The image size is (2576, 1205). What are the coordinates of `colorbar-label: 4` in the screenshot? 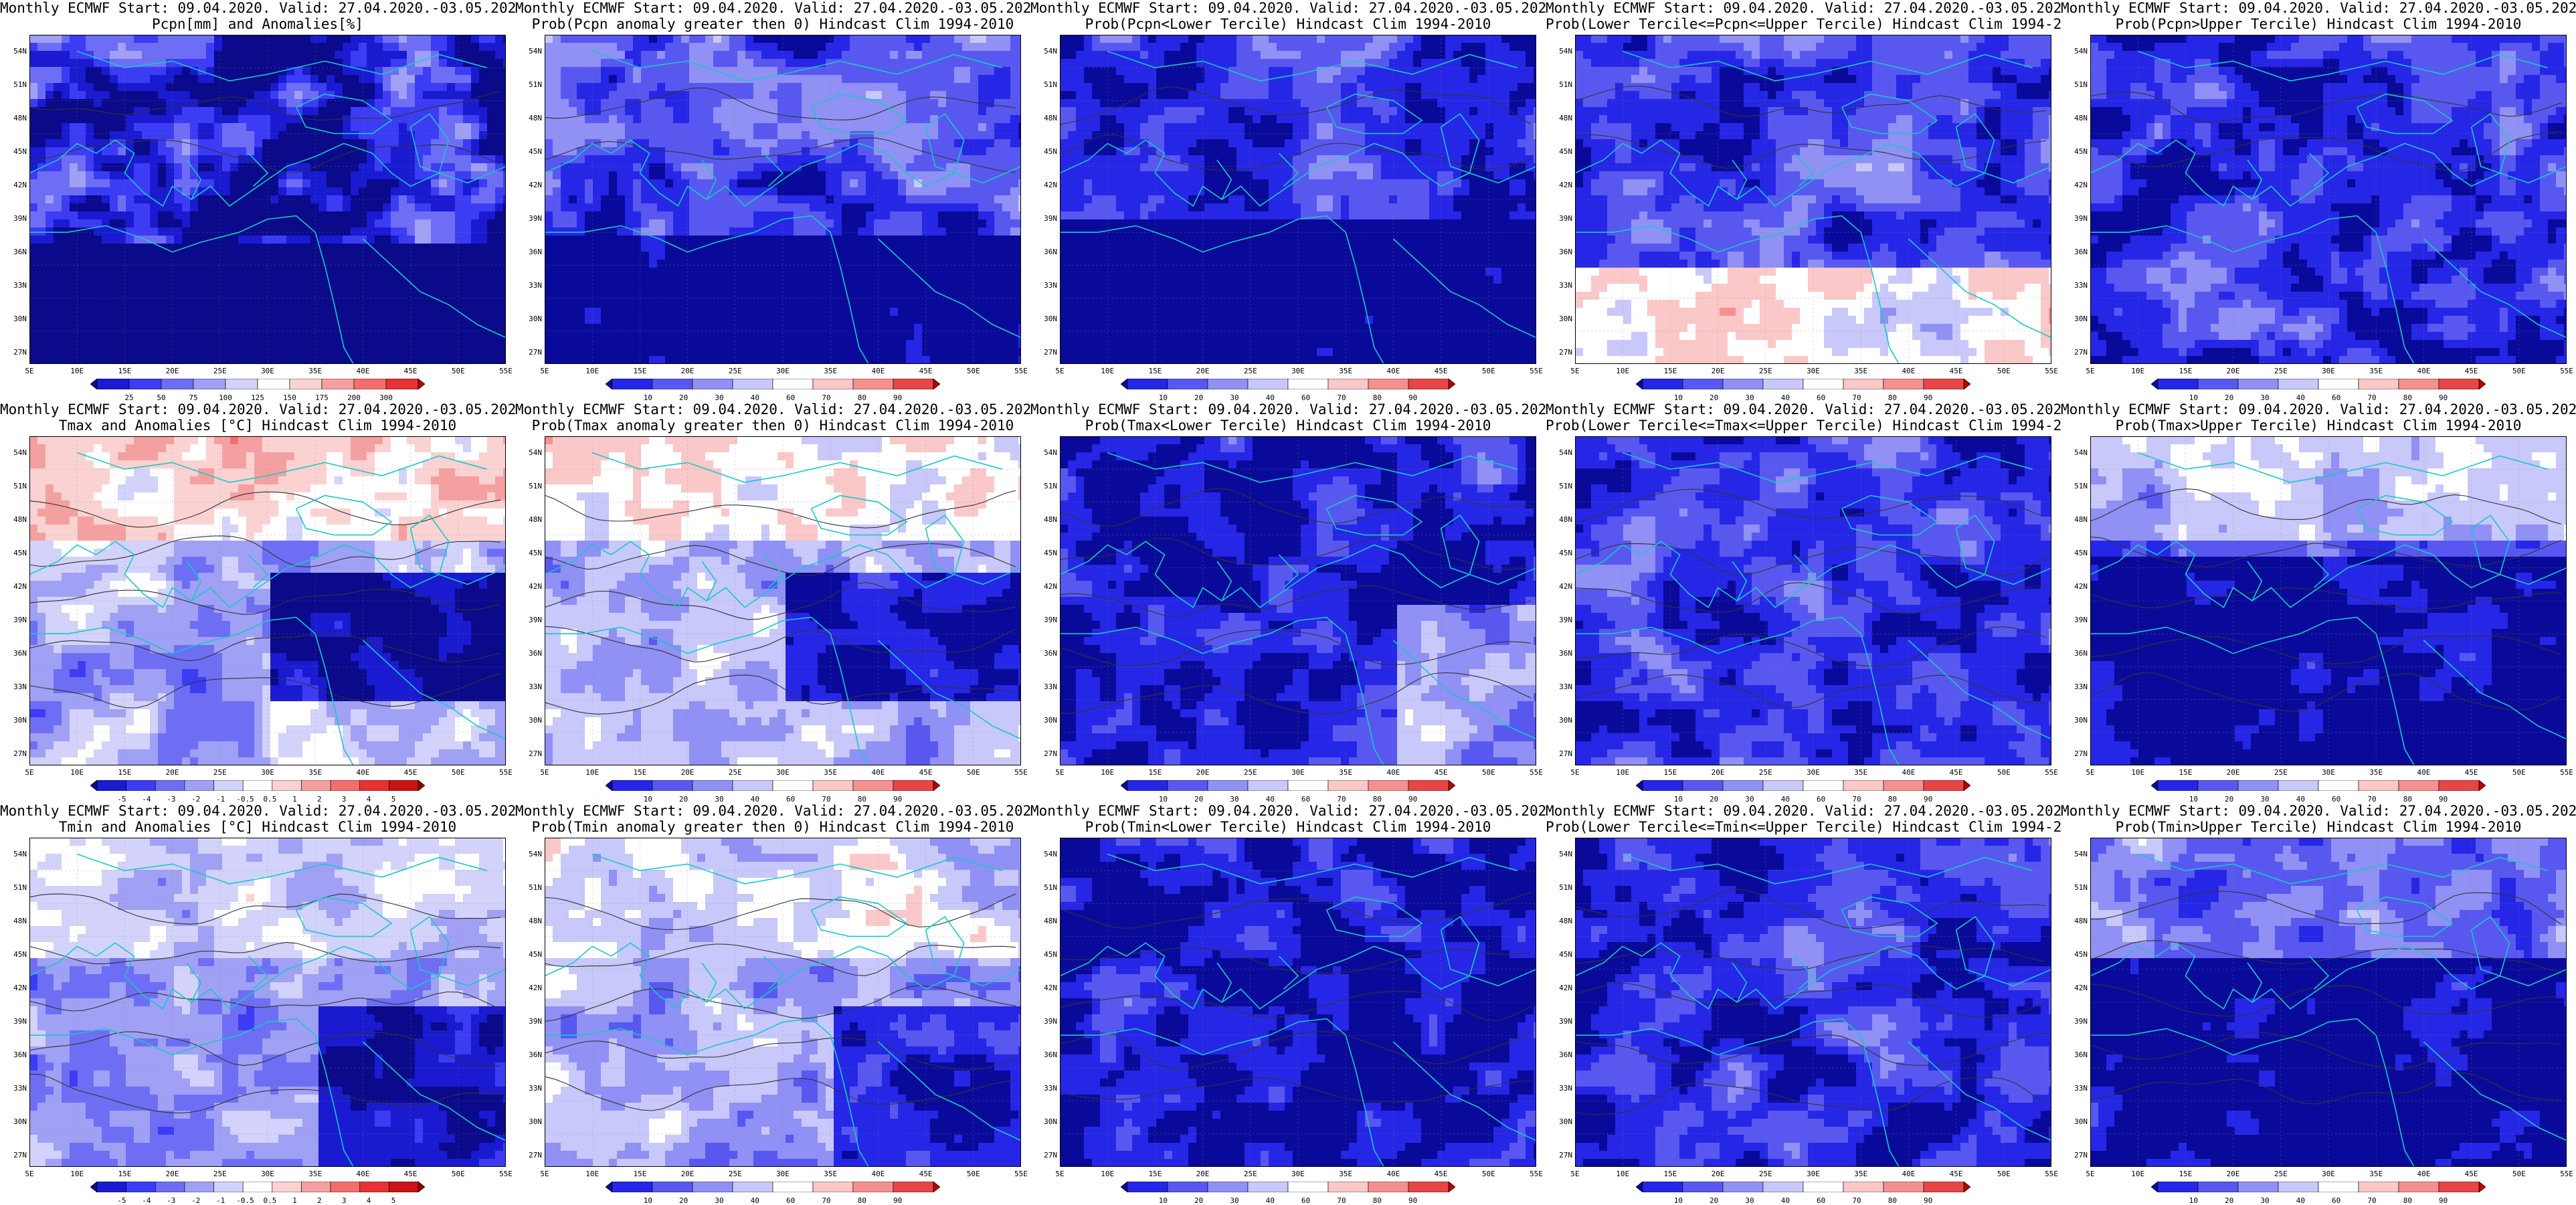 It's located at (369, 1200).